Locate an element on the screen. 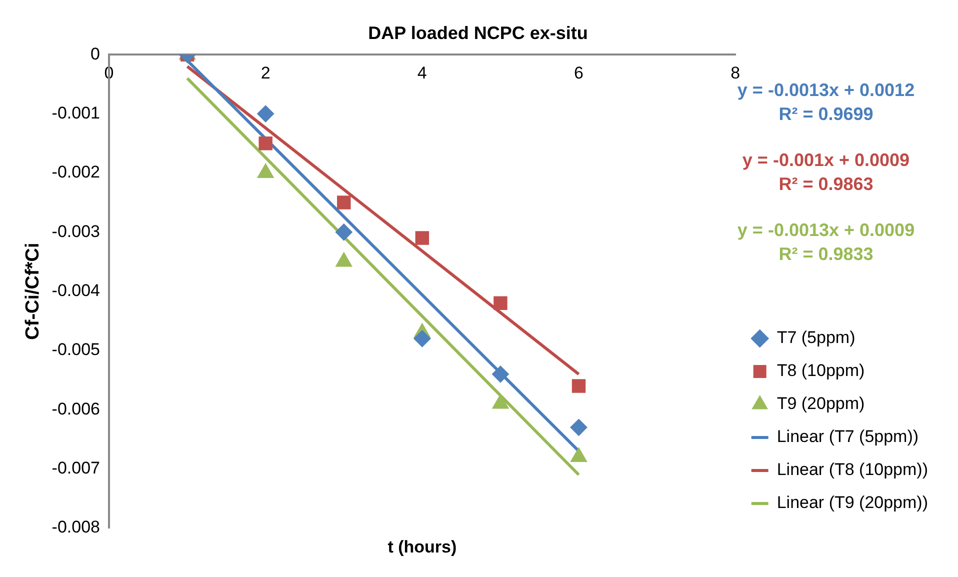 This screenshot has width=958, height=577. text: y = -0.0013x + 0.0009 R² = 0.9833 is located at coordinates (826, 242).